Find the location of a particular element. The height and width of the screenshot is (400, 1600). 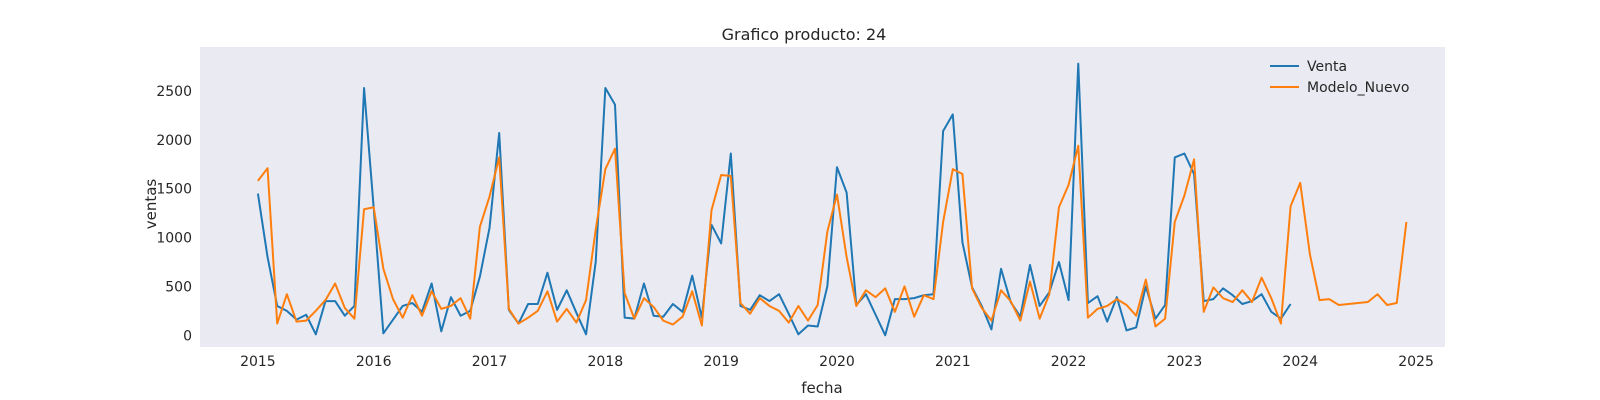

x-tick-label: 2015 is located at coordinates (258, 362).